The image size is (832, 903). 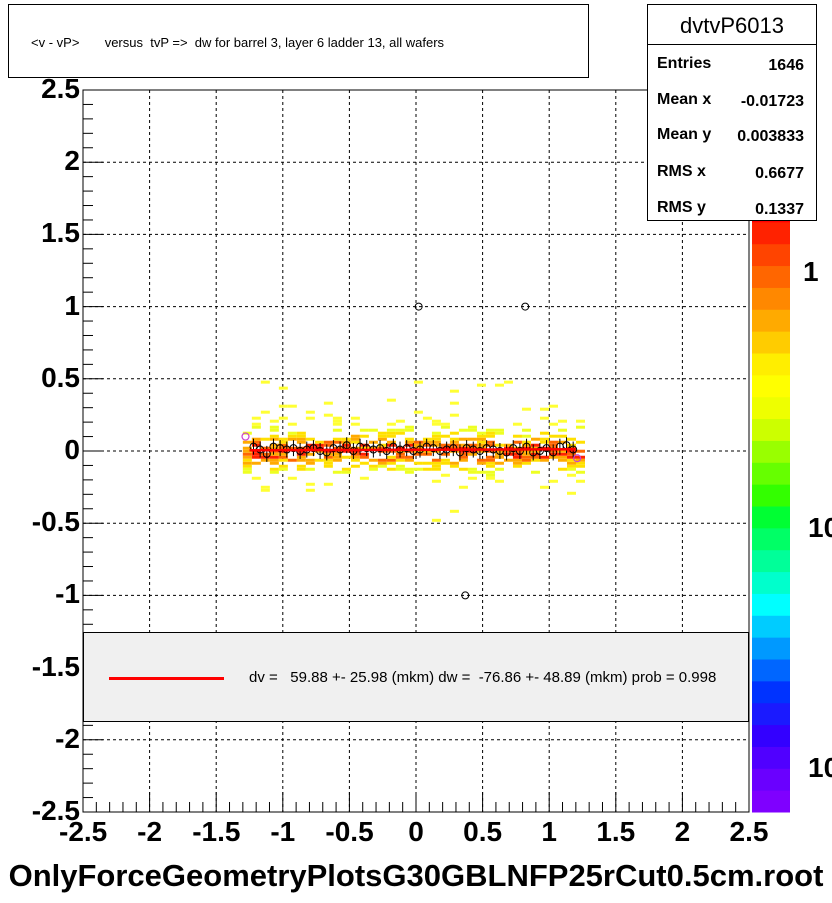 I want to click on y-tick-label: -1, so click(x=67, y=594).